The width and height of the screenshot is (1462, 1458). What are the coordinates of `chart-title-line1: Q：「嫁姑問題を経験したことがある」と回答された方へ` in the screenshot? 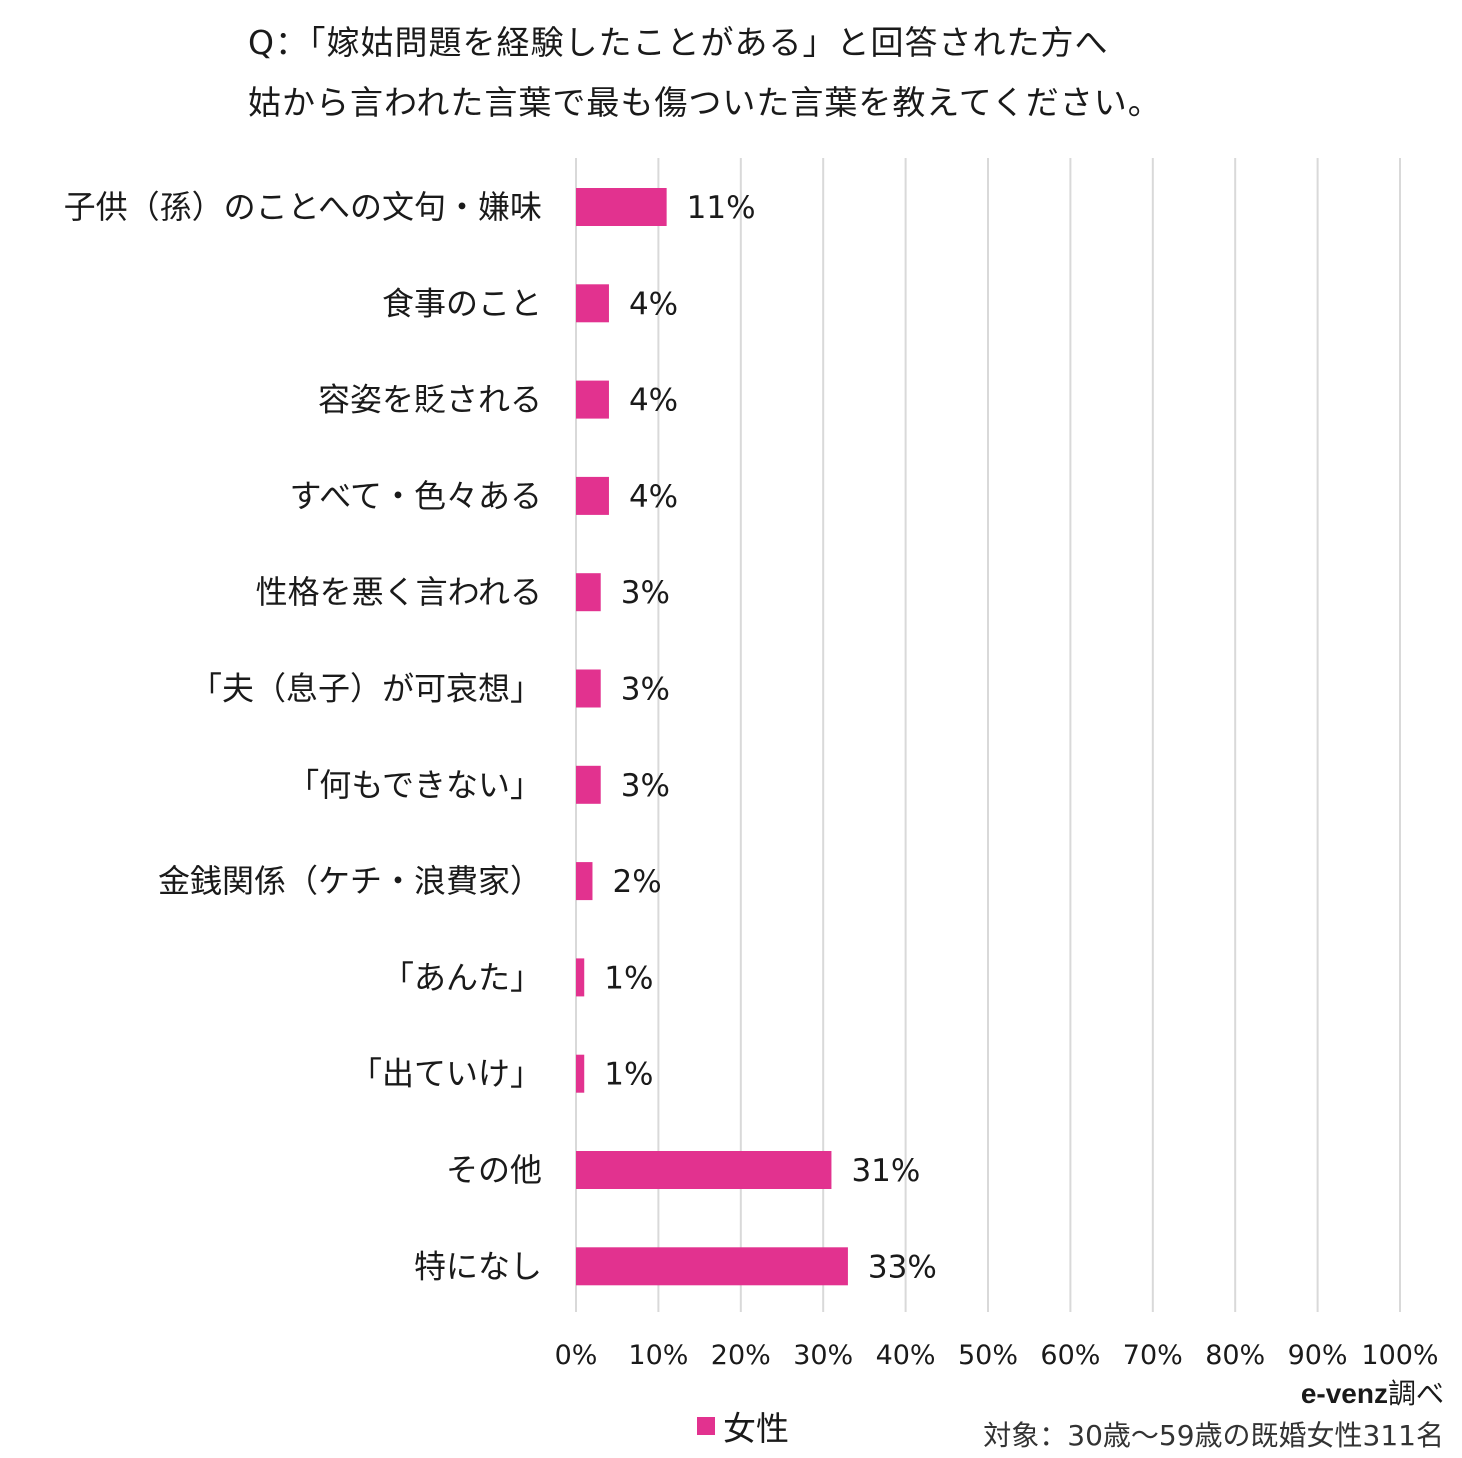 It's located at (678, 42).